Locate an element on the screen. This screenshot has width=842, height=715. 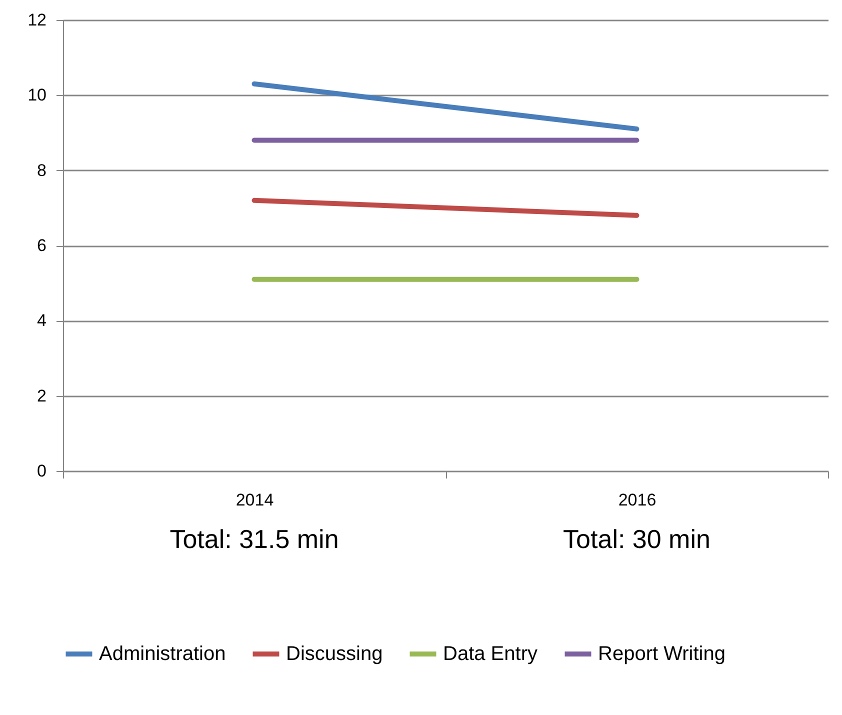
y-tick-label: 2 is located at coordinates (41, 396).